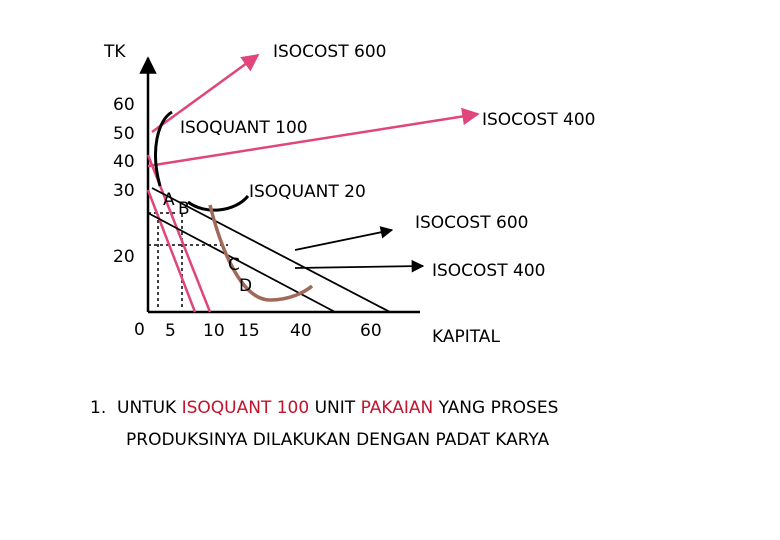  What do you see at coordinates (184, 209) in the screenshot?
I see `point-label-b: B` at bounding box center [184, 209].